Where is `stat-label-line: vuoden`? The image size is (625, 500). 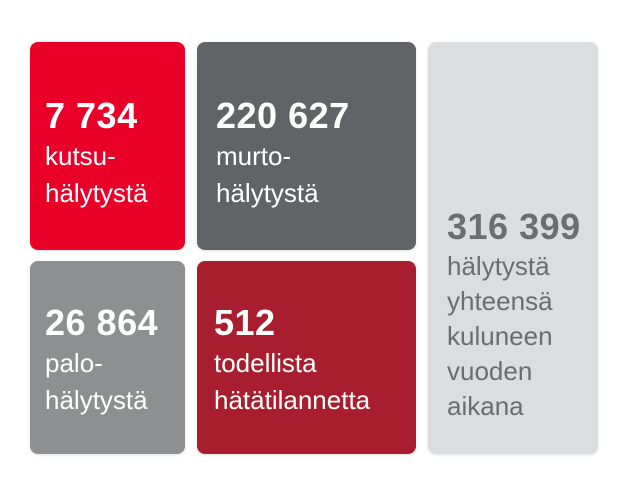
stat-label-line: vuoden is located at coordinates (490, 371).